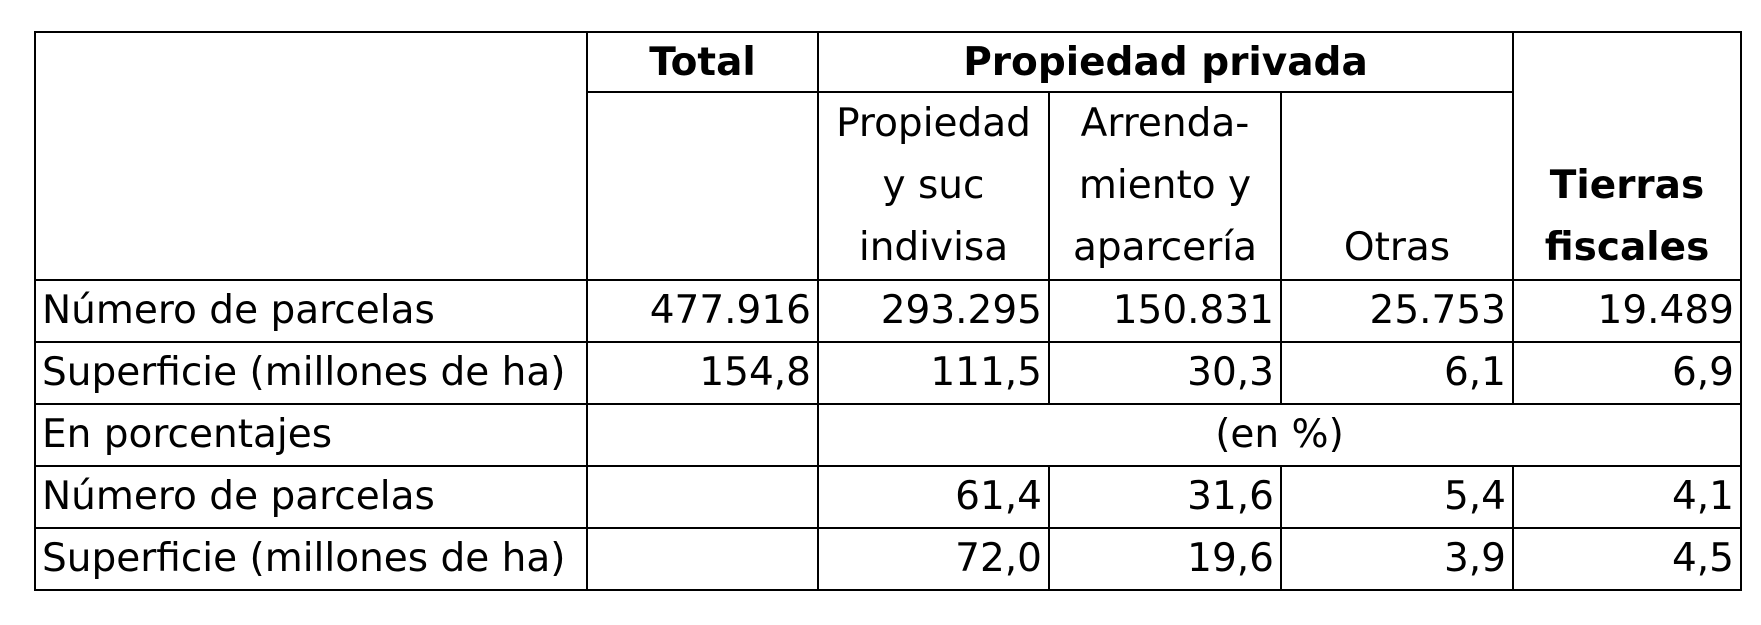  What do you see at coordinates (933, 373) in the screenshot?
I see `cell-propiedad: 111,5` at bounding box center [933, 373].